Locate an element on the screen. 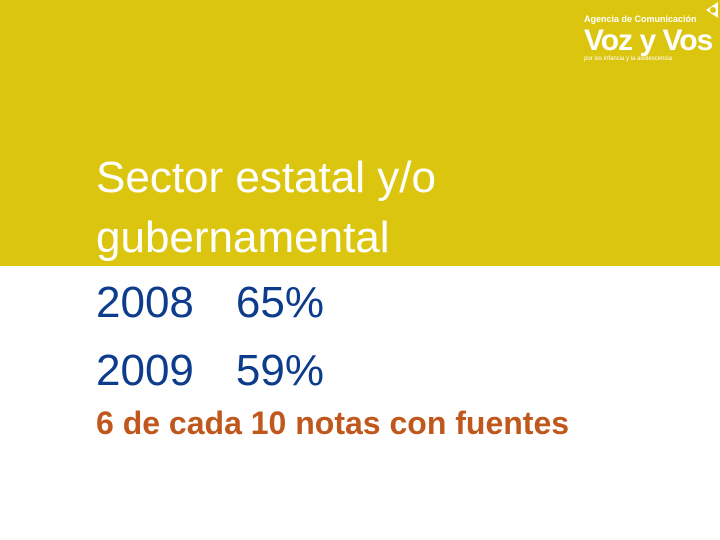  logo-mark-icon is located at coordinates (712, 10).